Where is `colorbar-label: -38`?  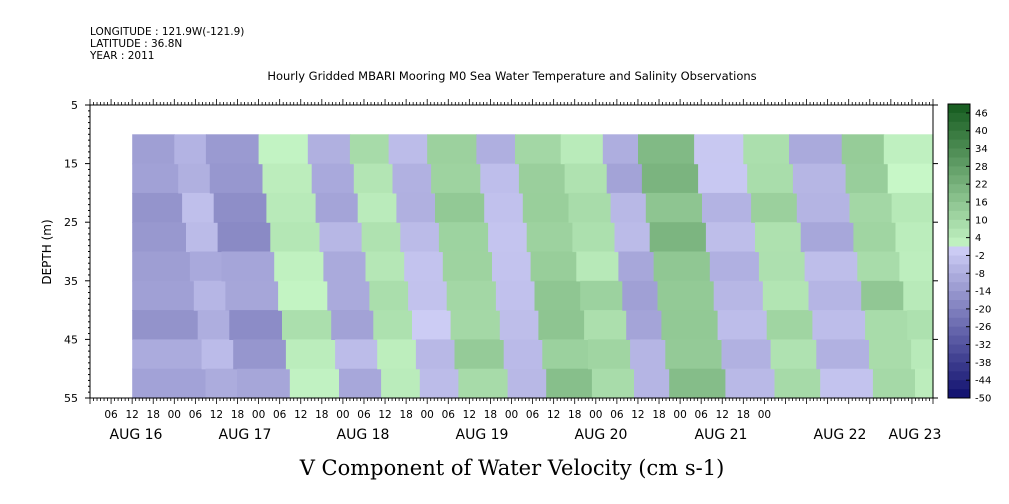 colorbar-label: -38 is located at coordinates (983, 363).